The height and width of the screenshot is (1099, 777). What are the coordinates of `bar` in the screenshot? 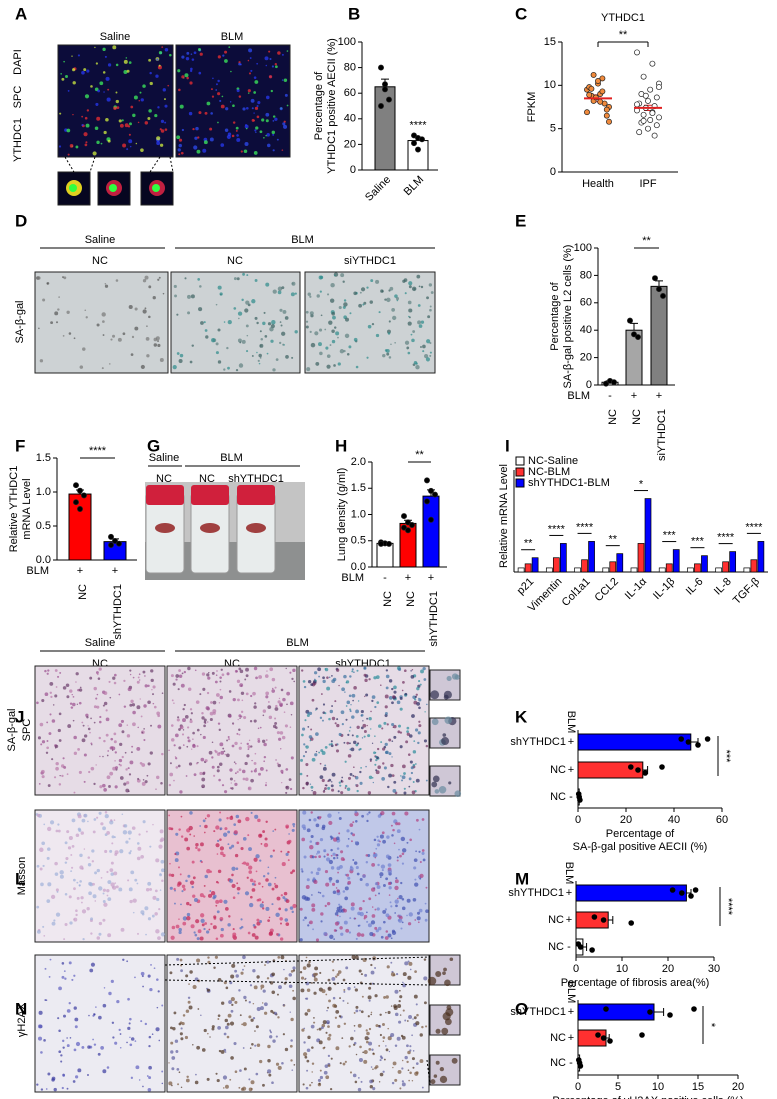 It's located at (641, 558).